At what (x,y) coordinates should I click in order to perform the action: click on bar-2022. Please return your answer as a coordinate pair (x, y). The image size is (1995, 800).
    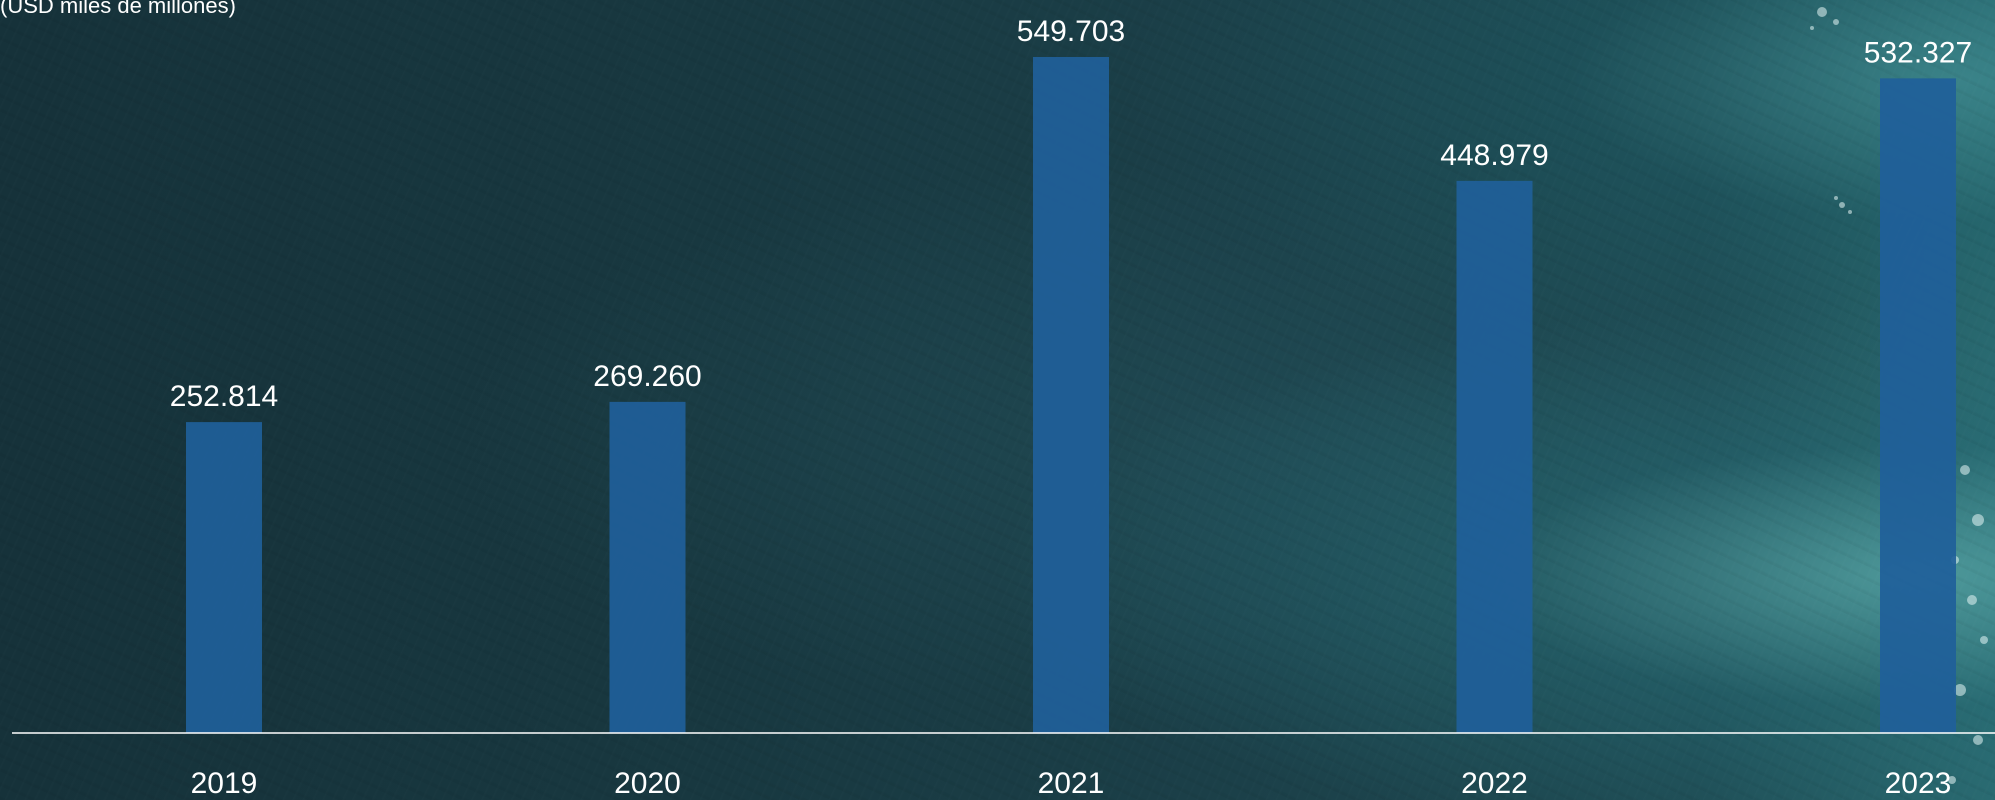
    Looking at the image, I should click on (1494, 456).